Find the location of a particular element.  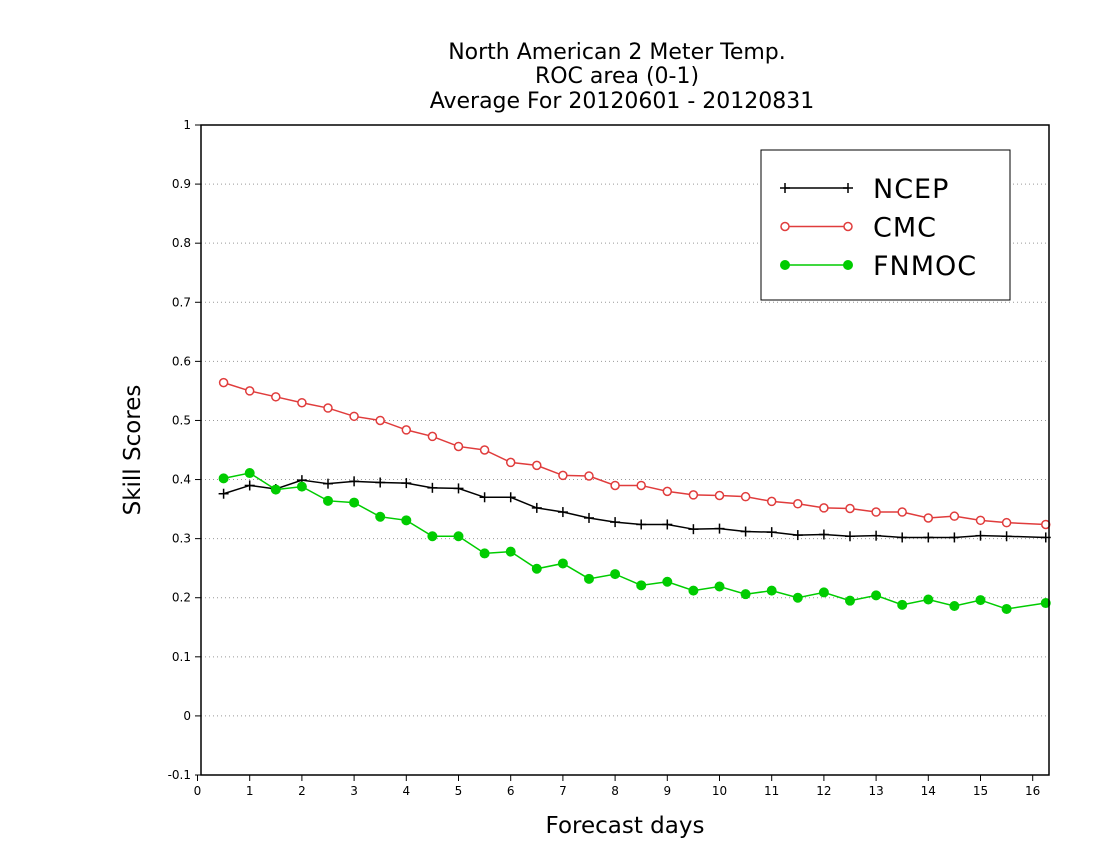

x-axis-ticks: 0 1 2 3 4 5 6 7 8 9 10 11 12 13 14 15 16 is located at coordinates (617, 786).